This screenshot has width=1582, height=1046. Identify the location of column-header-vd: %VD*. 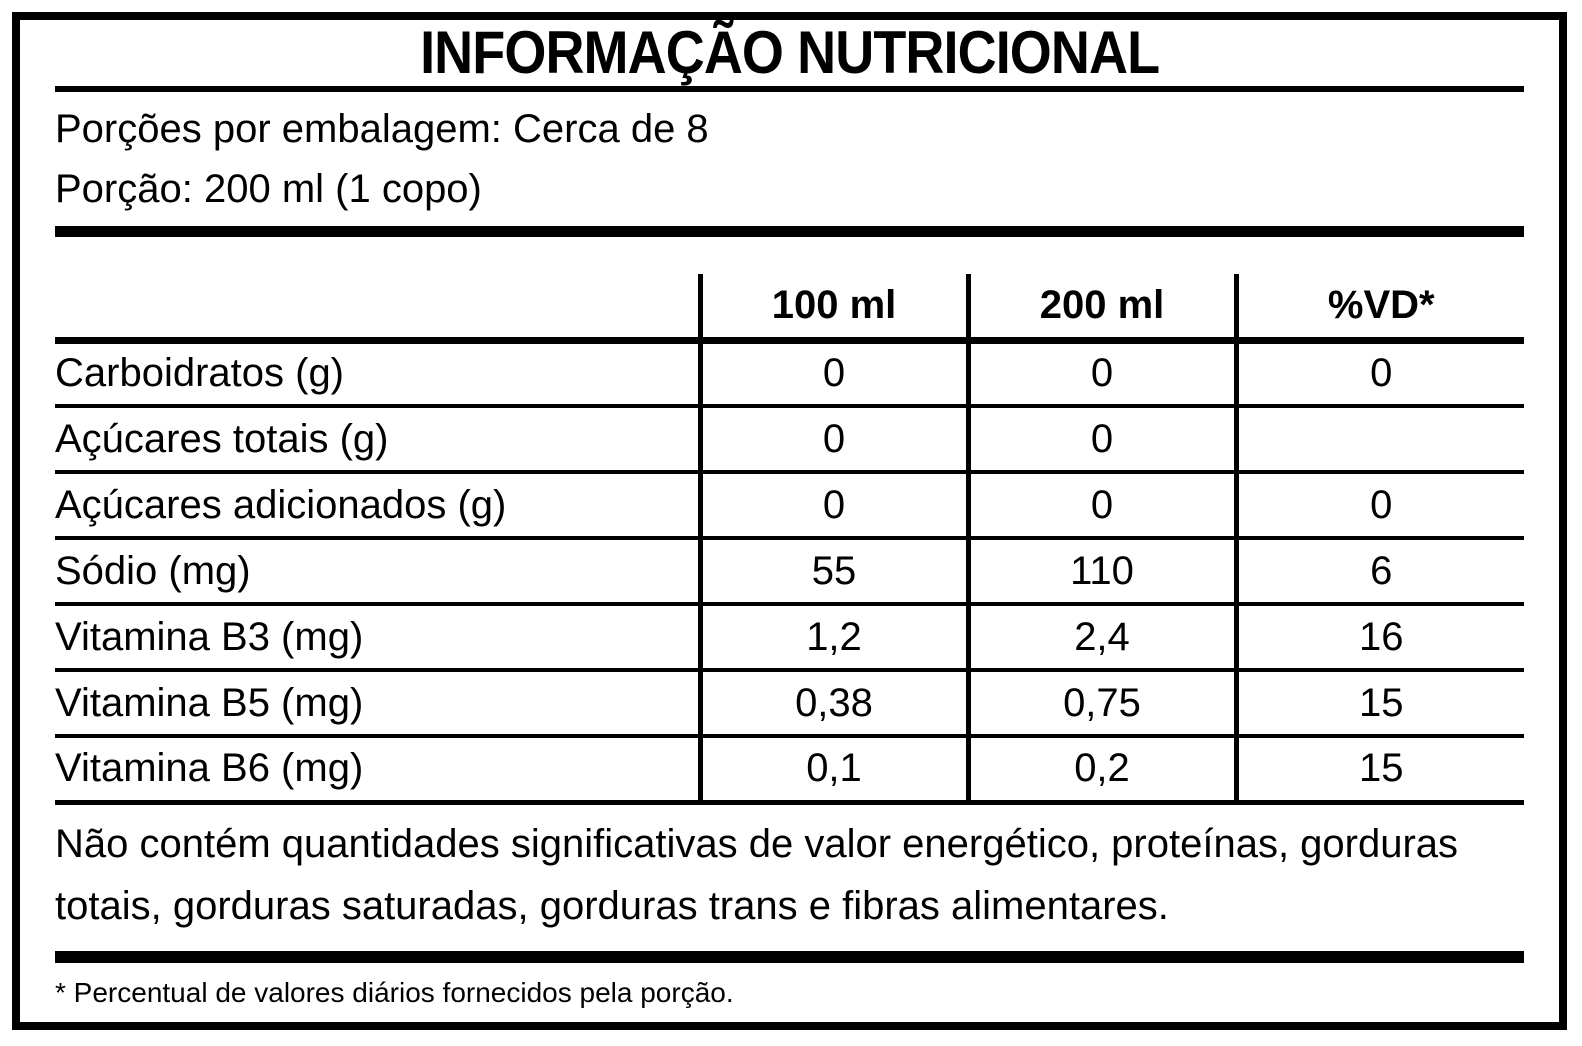
(1378, 309).